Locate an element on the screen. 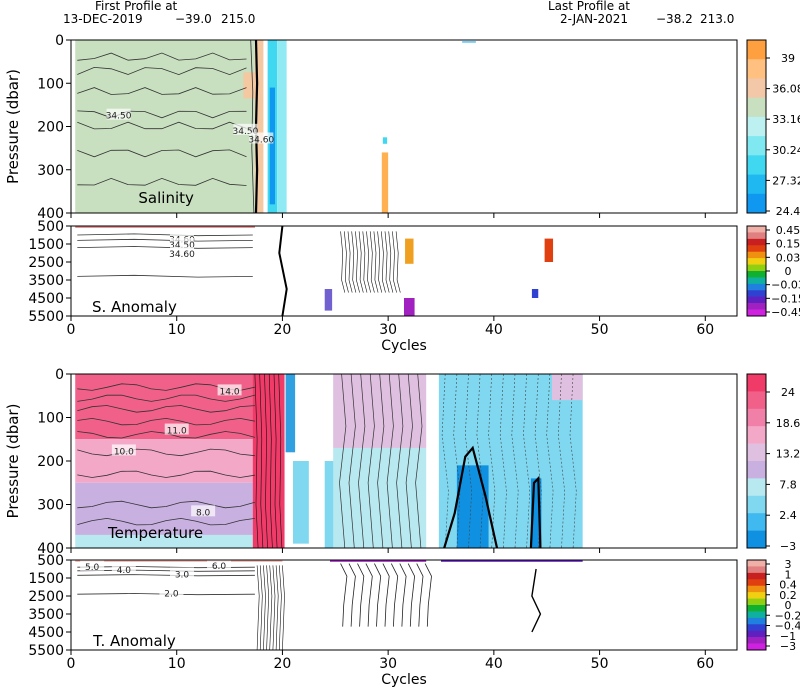 This screenshot has width=800, height=700. sanom-contour-edge is located at coordinates (283, 271).